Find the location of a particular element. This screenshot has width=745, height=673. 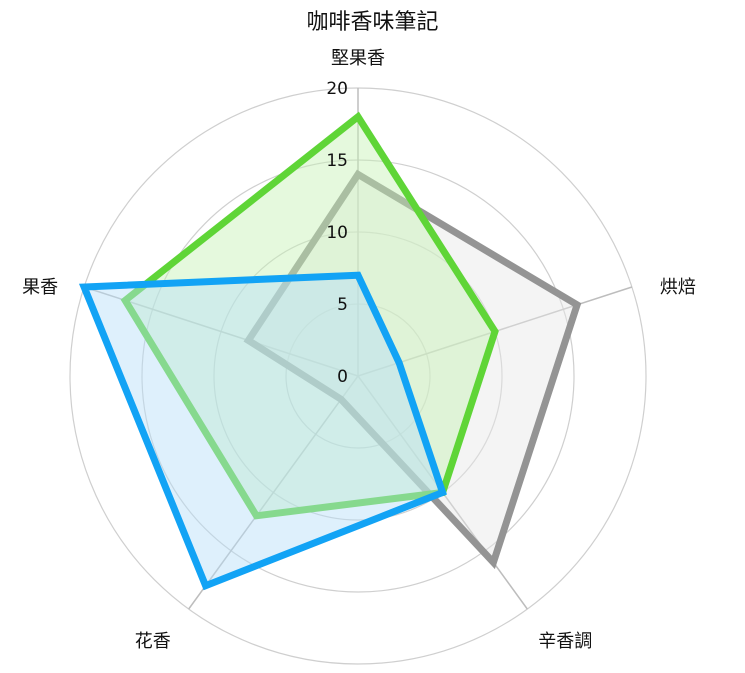

axis-label: 辛香調 is located at coordinates (565, 641).